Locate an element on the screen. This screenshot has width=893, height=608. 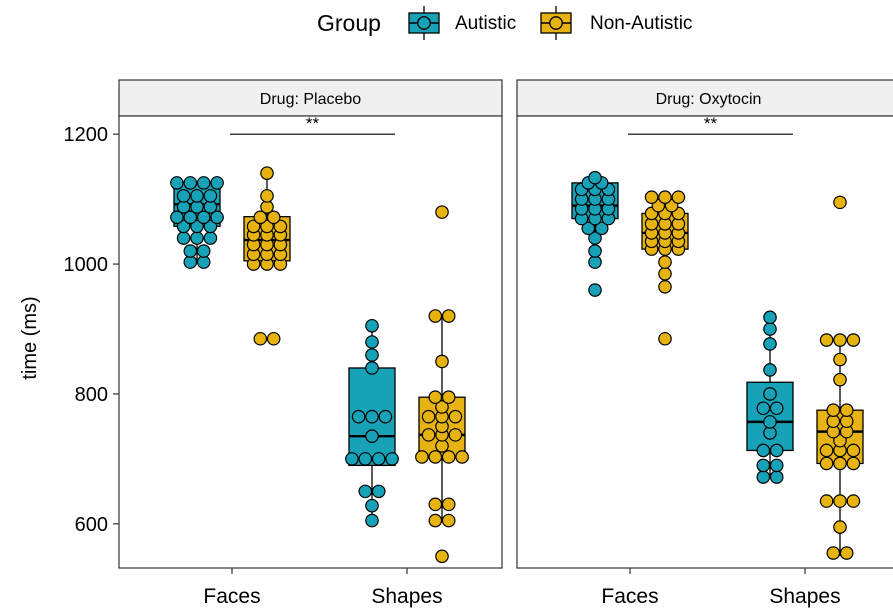
boxplot-non-autistic-shapes is located at coordinates (840, 377).